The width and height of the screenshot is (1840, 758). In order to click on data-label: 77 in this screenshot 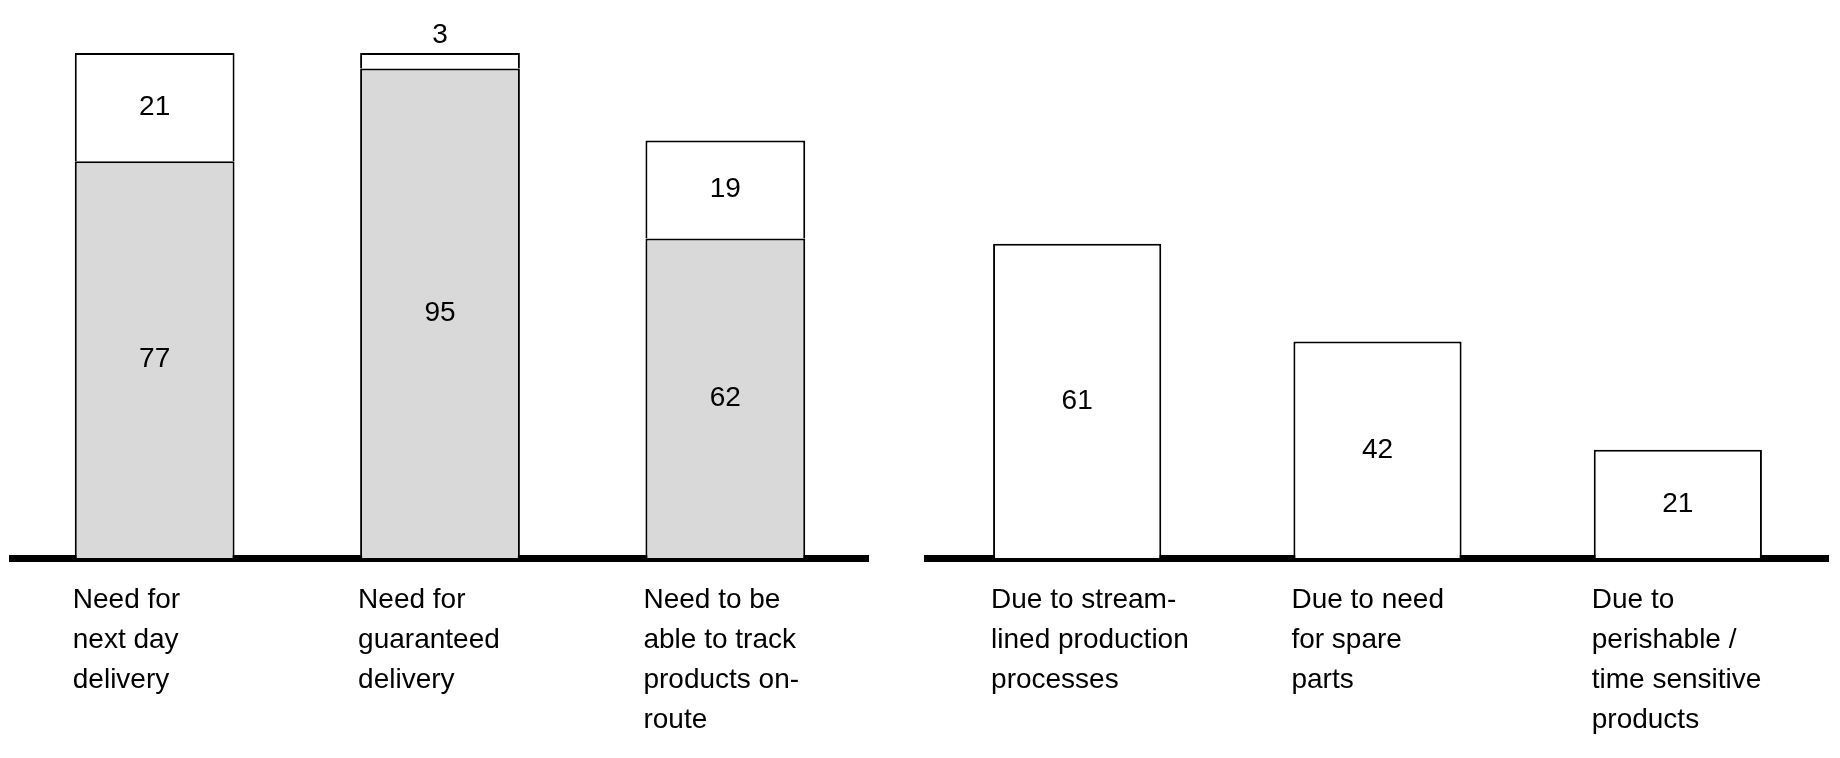, I will do `click(155, 358)`.